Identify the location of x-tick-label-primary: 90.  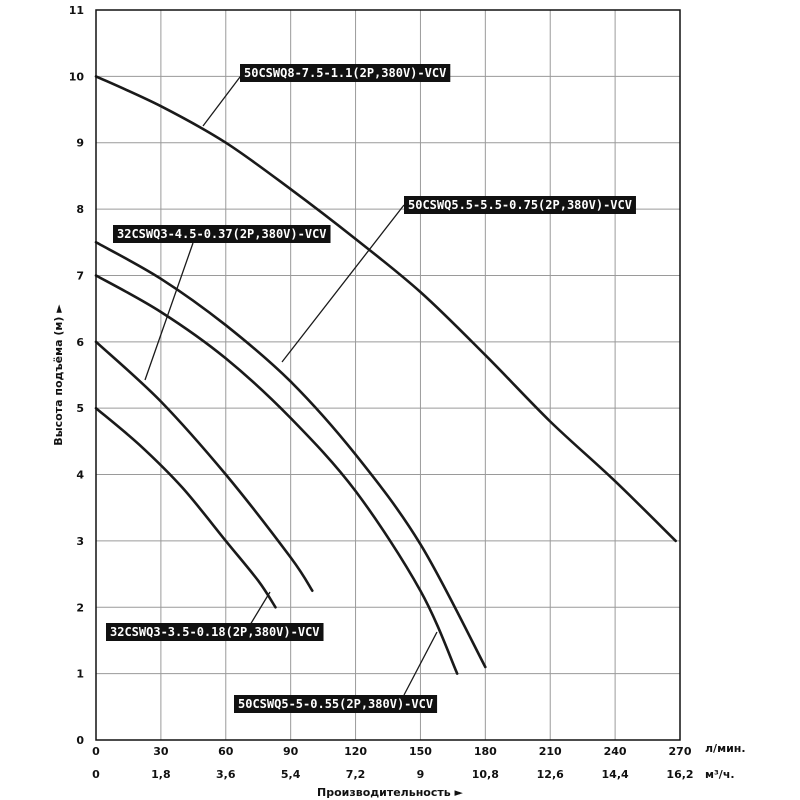
(291, 751).